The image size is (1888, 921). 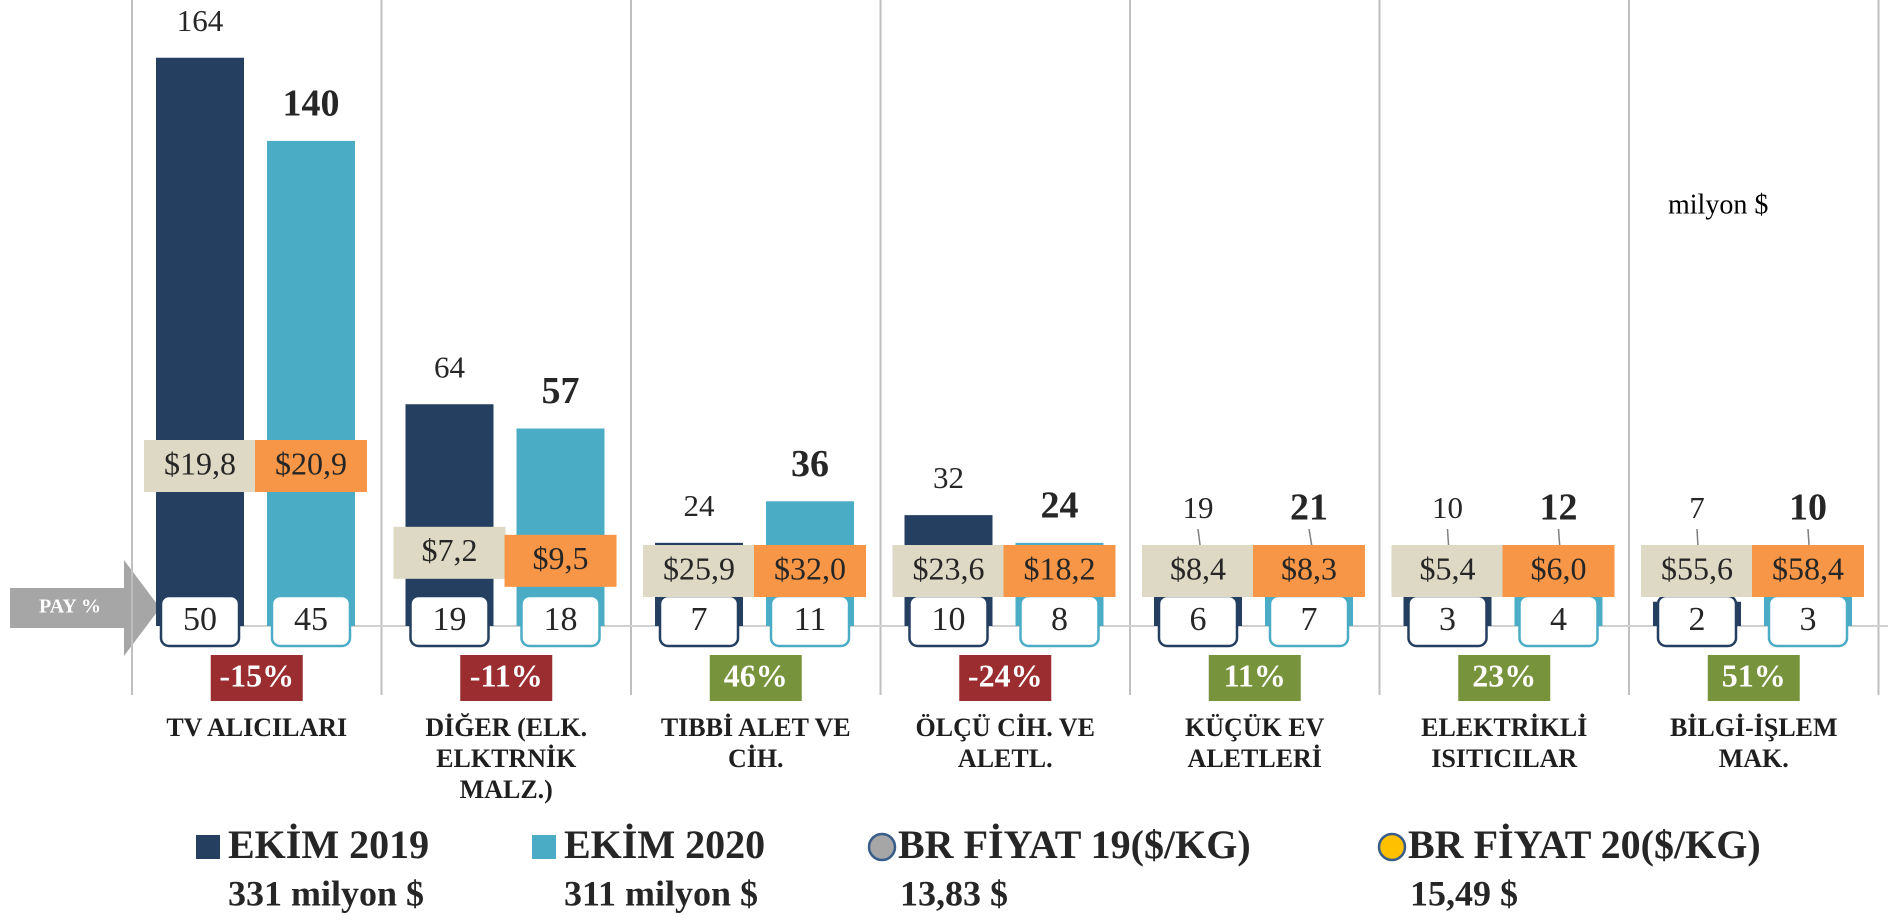 I want to click on share-label: 18, so click(x=561, y=619).